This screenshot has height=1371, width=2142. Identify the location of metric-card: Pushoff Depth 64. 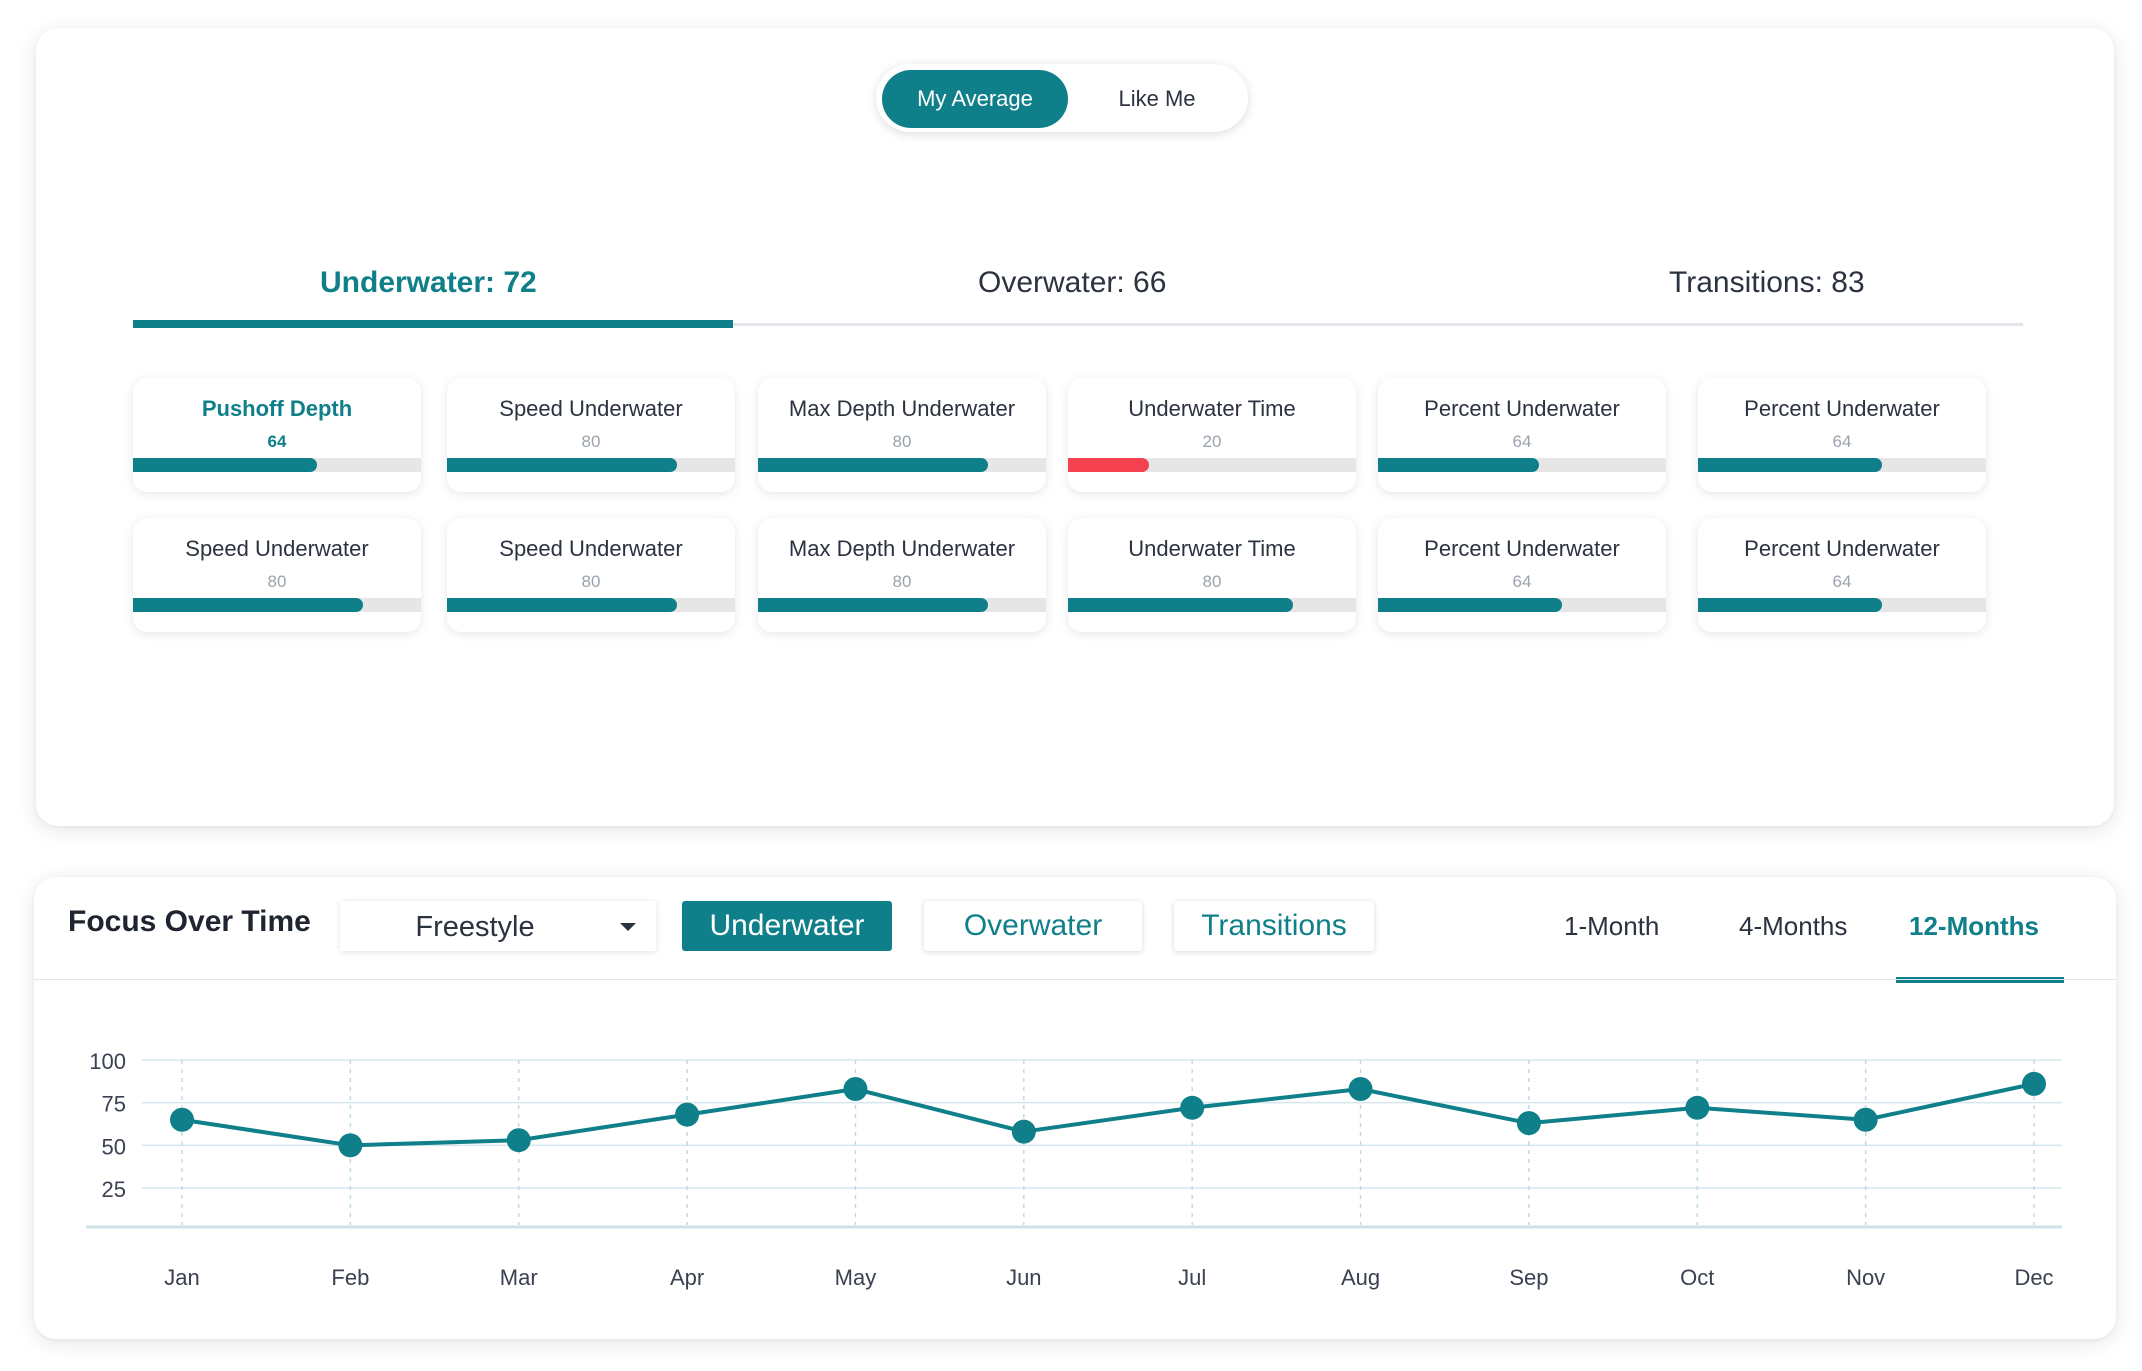
(277, 435).